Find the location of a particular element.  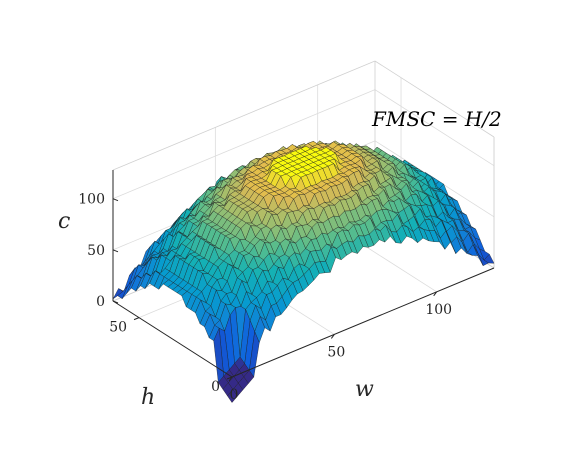

w-tick-label: 0 is located at coordinates (234, 395).